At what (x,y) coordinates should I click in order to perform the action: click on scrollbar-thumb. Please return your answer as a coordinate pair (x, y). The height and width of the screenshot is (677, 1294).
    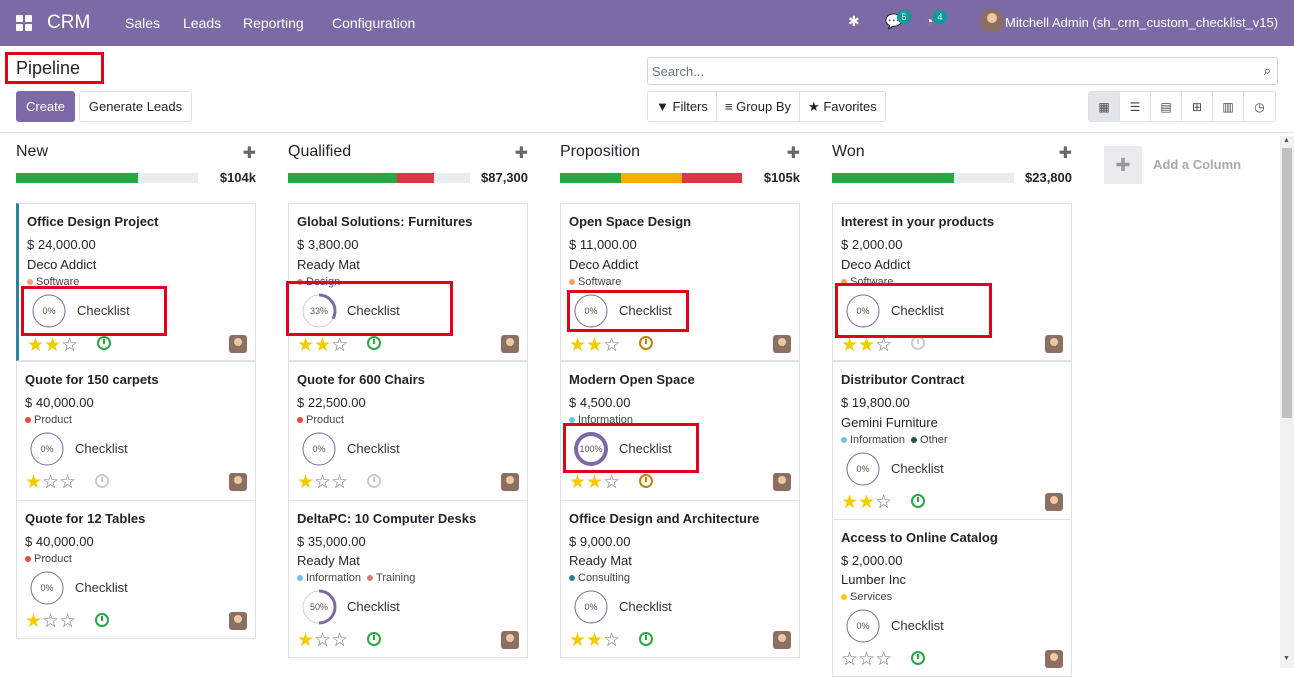
    Looking at the image, I should click on (1287, 283).